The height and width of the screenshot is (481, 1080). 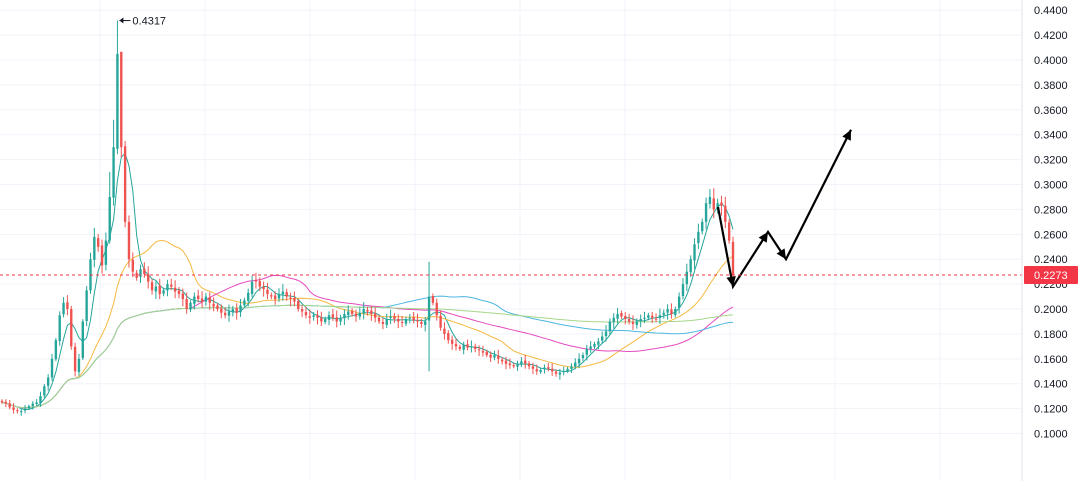 What do you see at coordinates (1051, 136) in the screenshot?
I see `y-tick-label: 0.3400` at bounding box center [1051, 136].